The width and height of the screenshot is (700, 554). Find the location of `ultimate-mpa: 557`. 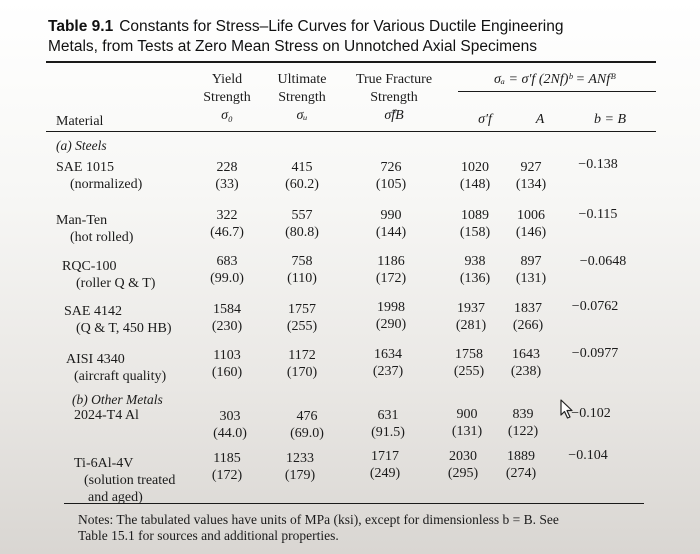

ultimate-mpa: 557 is located at coordinates (302, 215).